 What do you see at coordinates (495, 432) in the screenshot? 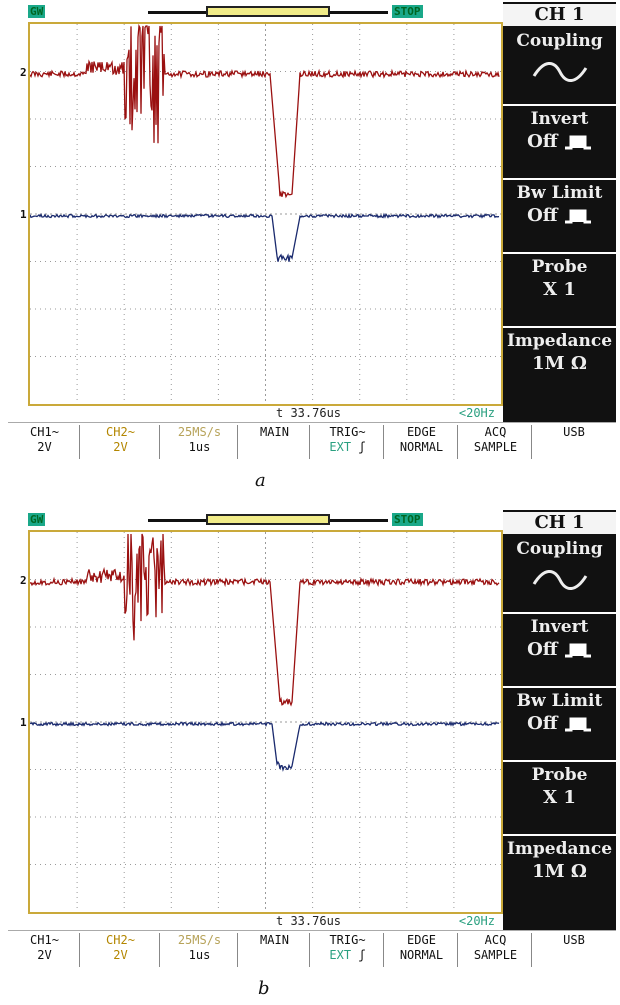
I see `acq-label: ACQ` at bounding box center [495, 432].